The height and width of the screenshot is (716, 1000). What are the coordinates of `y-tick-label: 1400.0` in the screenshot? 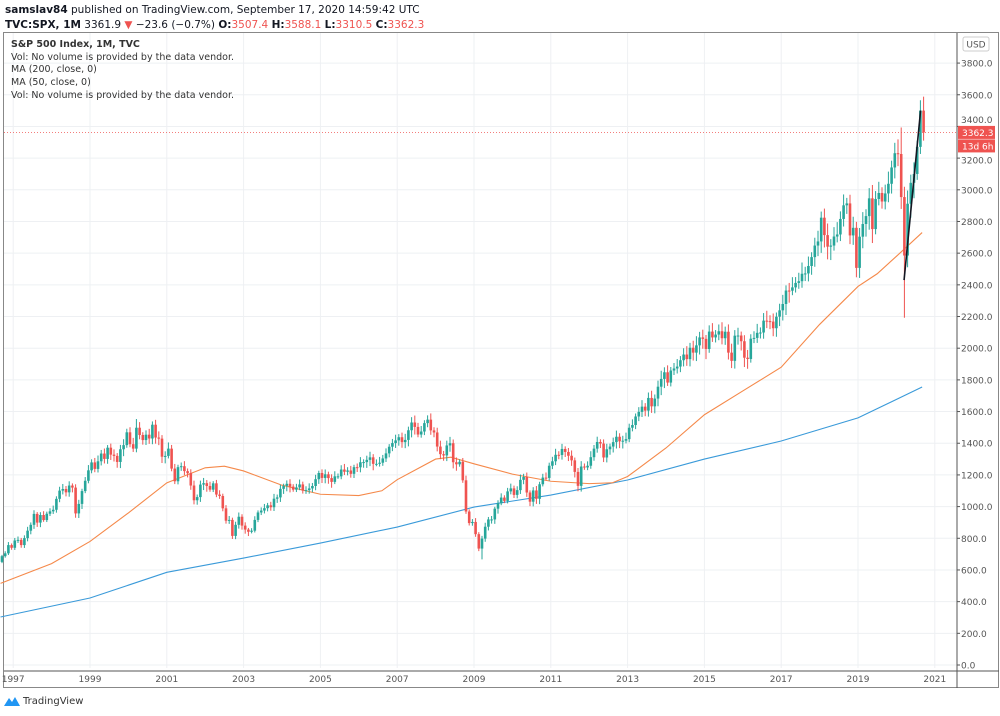 It's located at (977, 445).